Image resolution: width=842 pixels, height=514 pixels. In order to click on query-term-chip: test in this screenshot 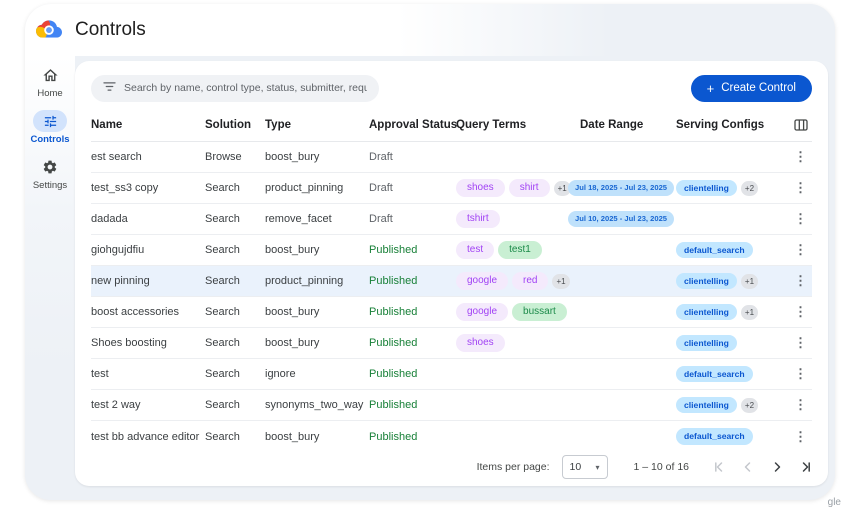, I will do `click(475, 250)`.